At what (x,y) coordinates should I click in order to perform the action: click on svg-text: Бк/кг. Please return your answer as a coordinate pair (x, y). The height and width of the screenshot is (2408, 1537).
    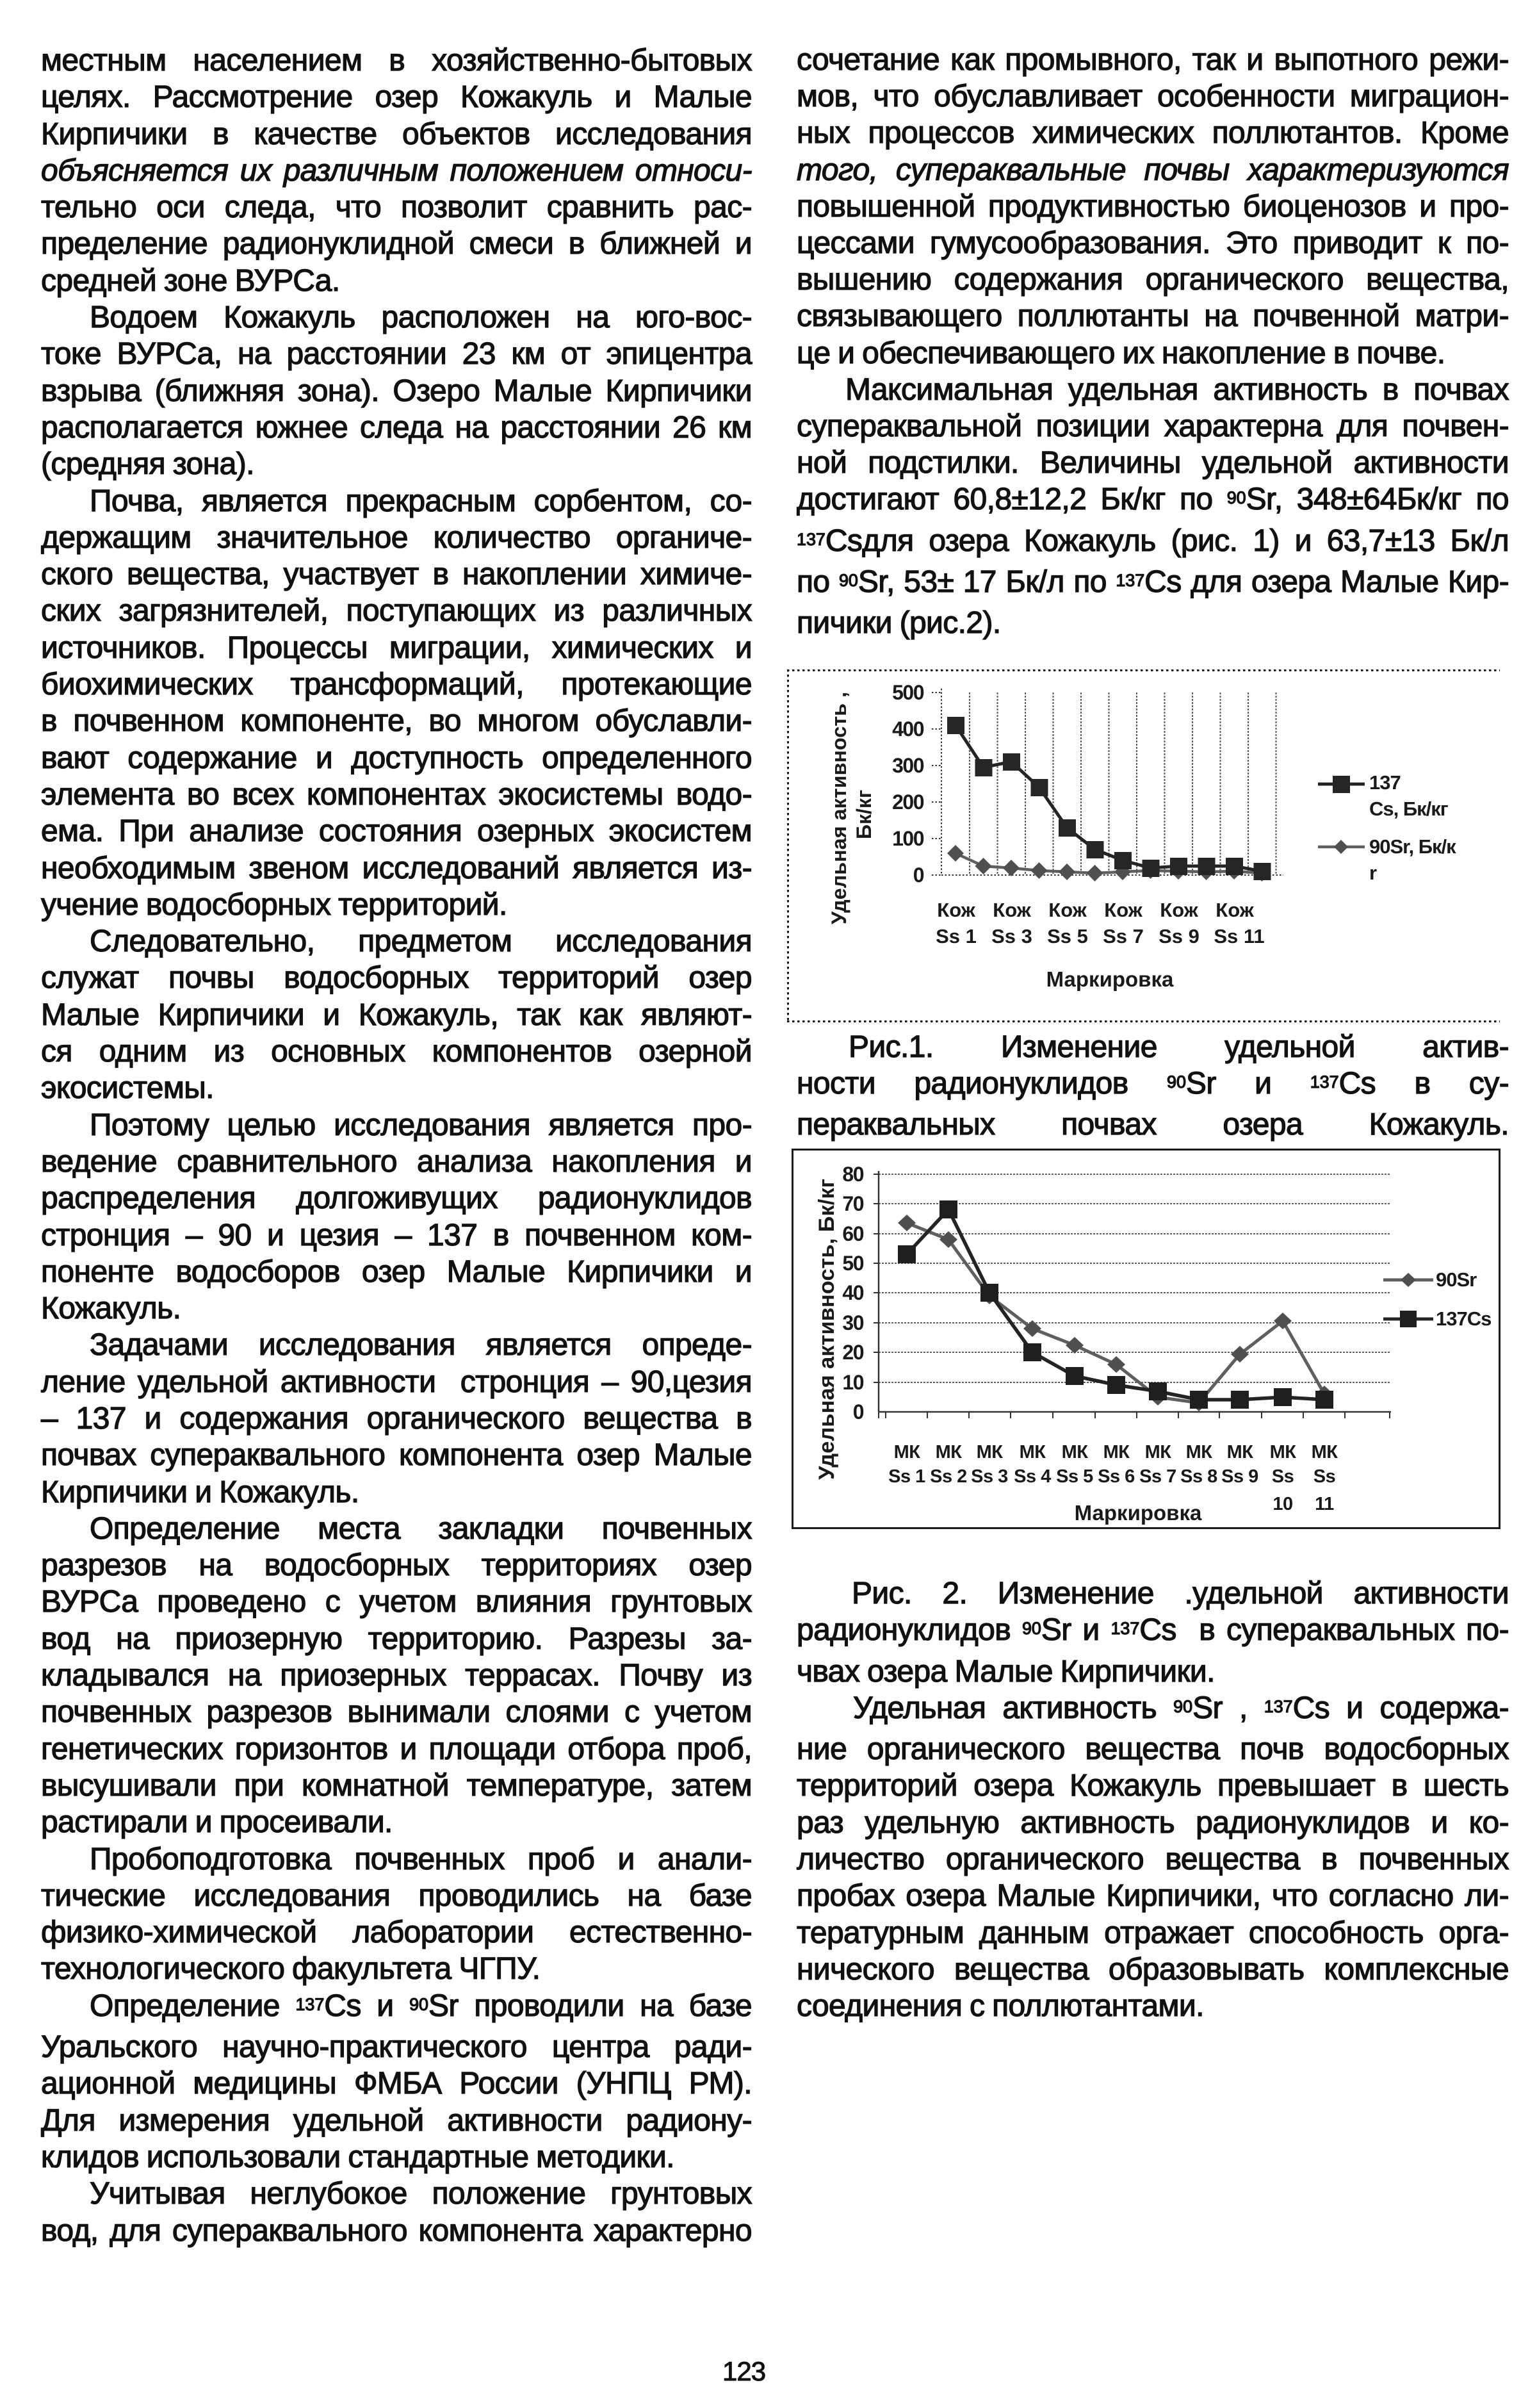
    Looking at the image, I should click on (863, 814).